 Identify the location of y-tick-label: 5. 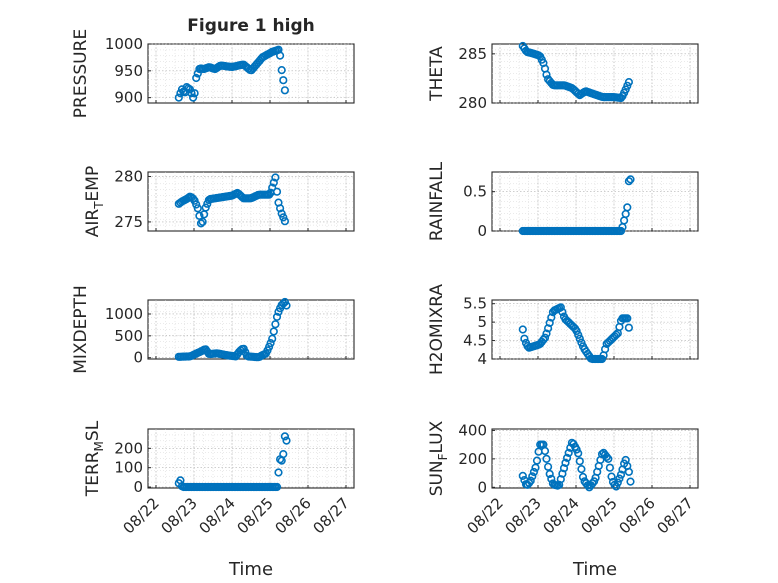
(482, 322).